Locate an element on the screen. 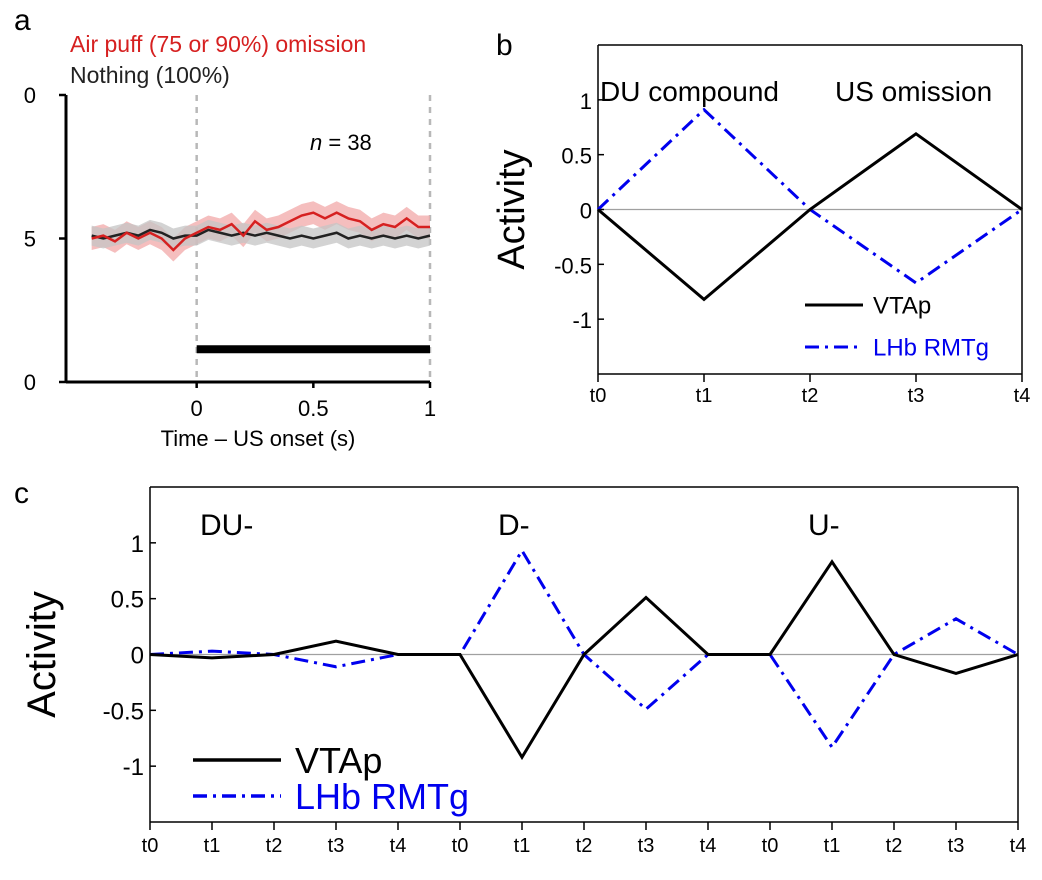  annotation-u: U- is located at coordinates (824, 525).